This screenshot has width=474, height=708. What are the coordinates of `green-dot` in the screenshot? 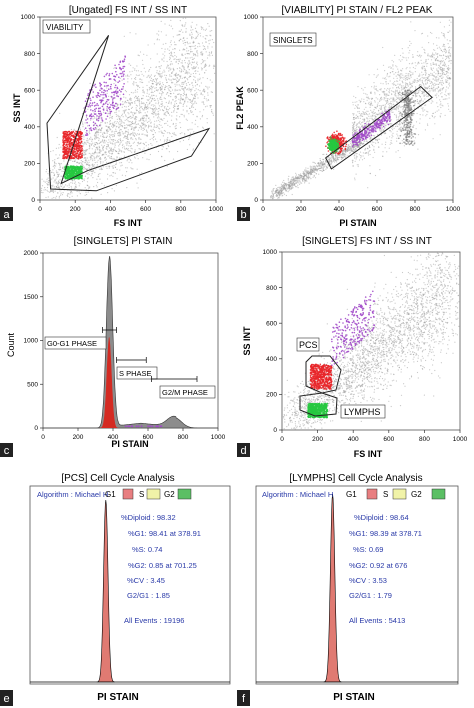 It's located at (74, 168).